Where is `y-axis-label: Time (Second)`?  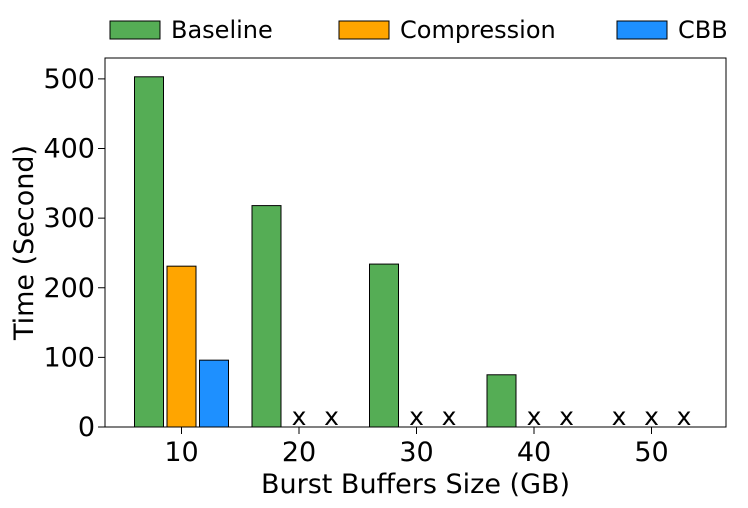 y-axis-label: Time (Second) is located at coordinates (24, 243).